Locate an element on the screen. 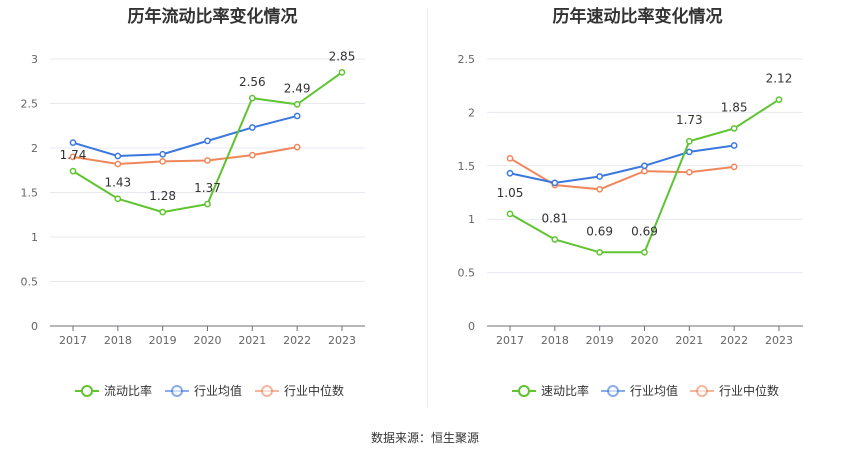 Image resolution: width=850 pixels, height=459 pixels. legend-label: 速动比率 is located at coordinates (565, 390).